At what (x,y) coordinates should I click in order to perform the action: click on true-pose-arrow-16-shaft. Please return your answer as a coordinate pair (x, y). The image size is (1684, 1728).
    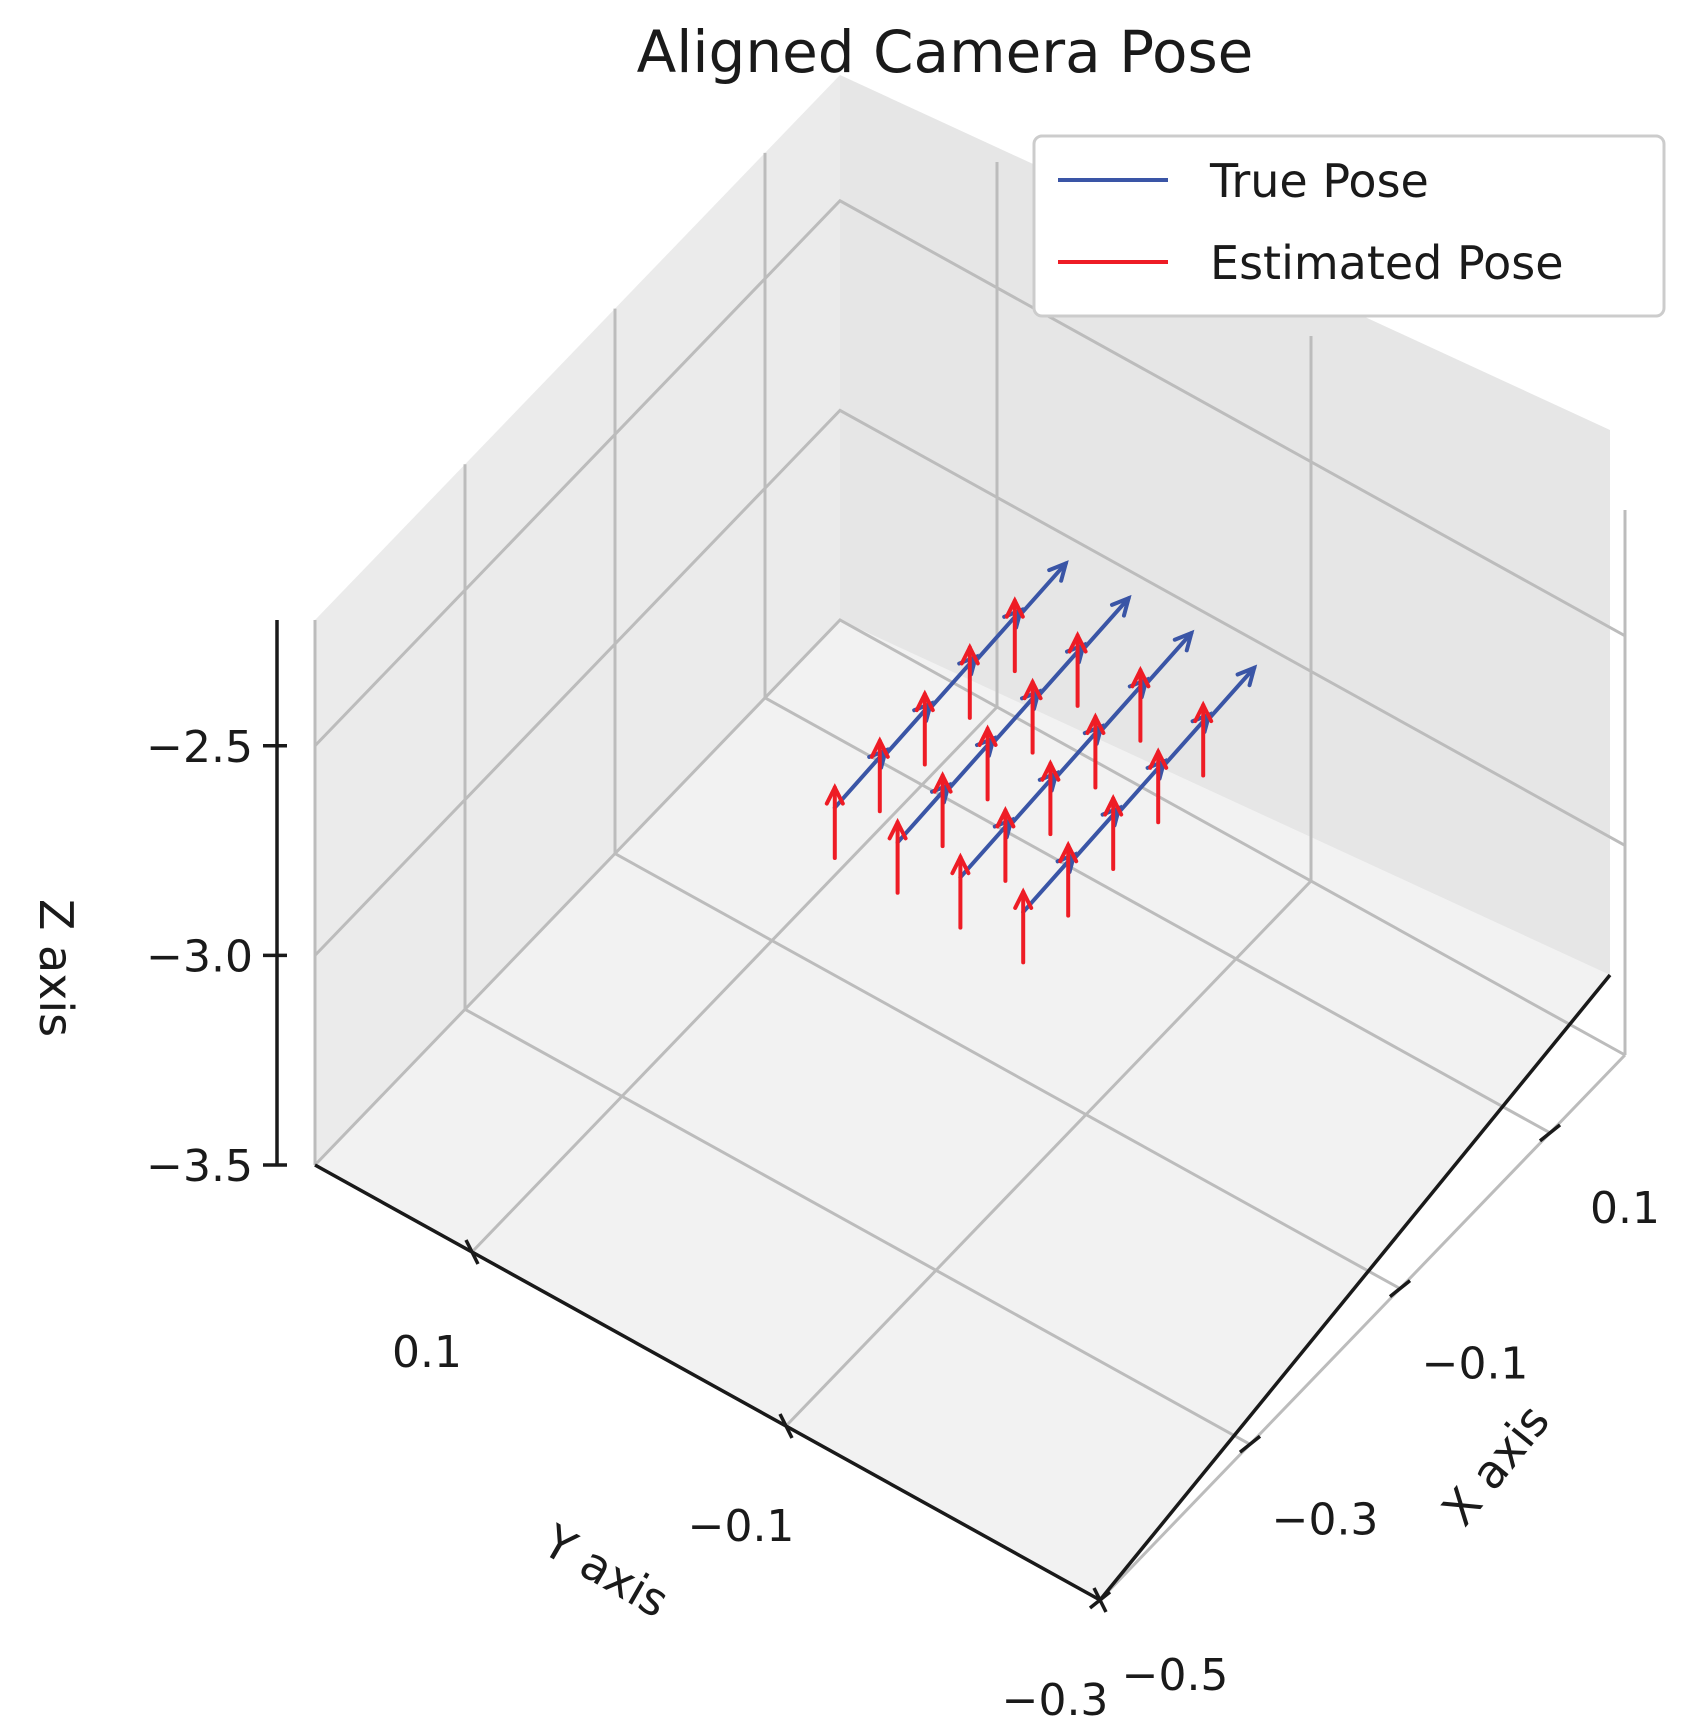
    Looking at the image, I should click on (1040, 592).